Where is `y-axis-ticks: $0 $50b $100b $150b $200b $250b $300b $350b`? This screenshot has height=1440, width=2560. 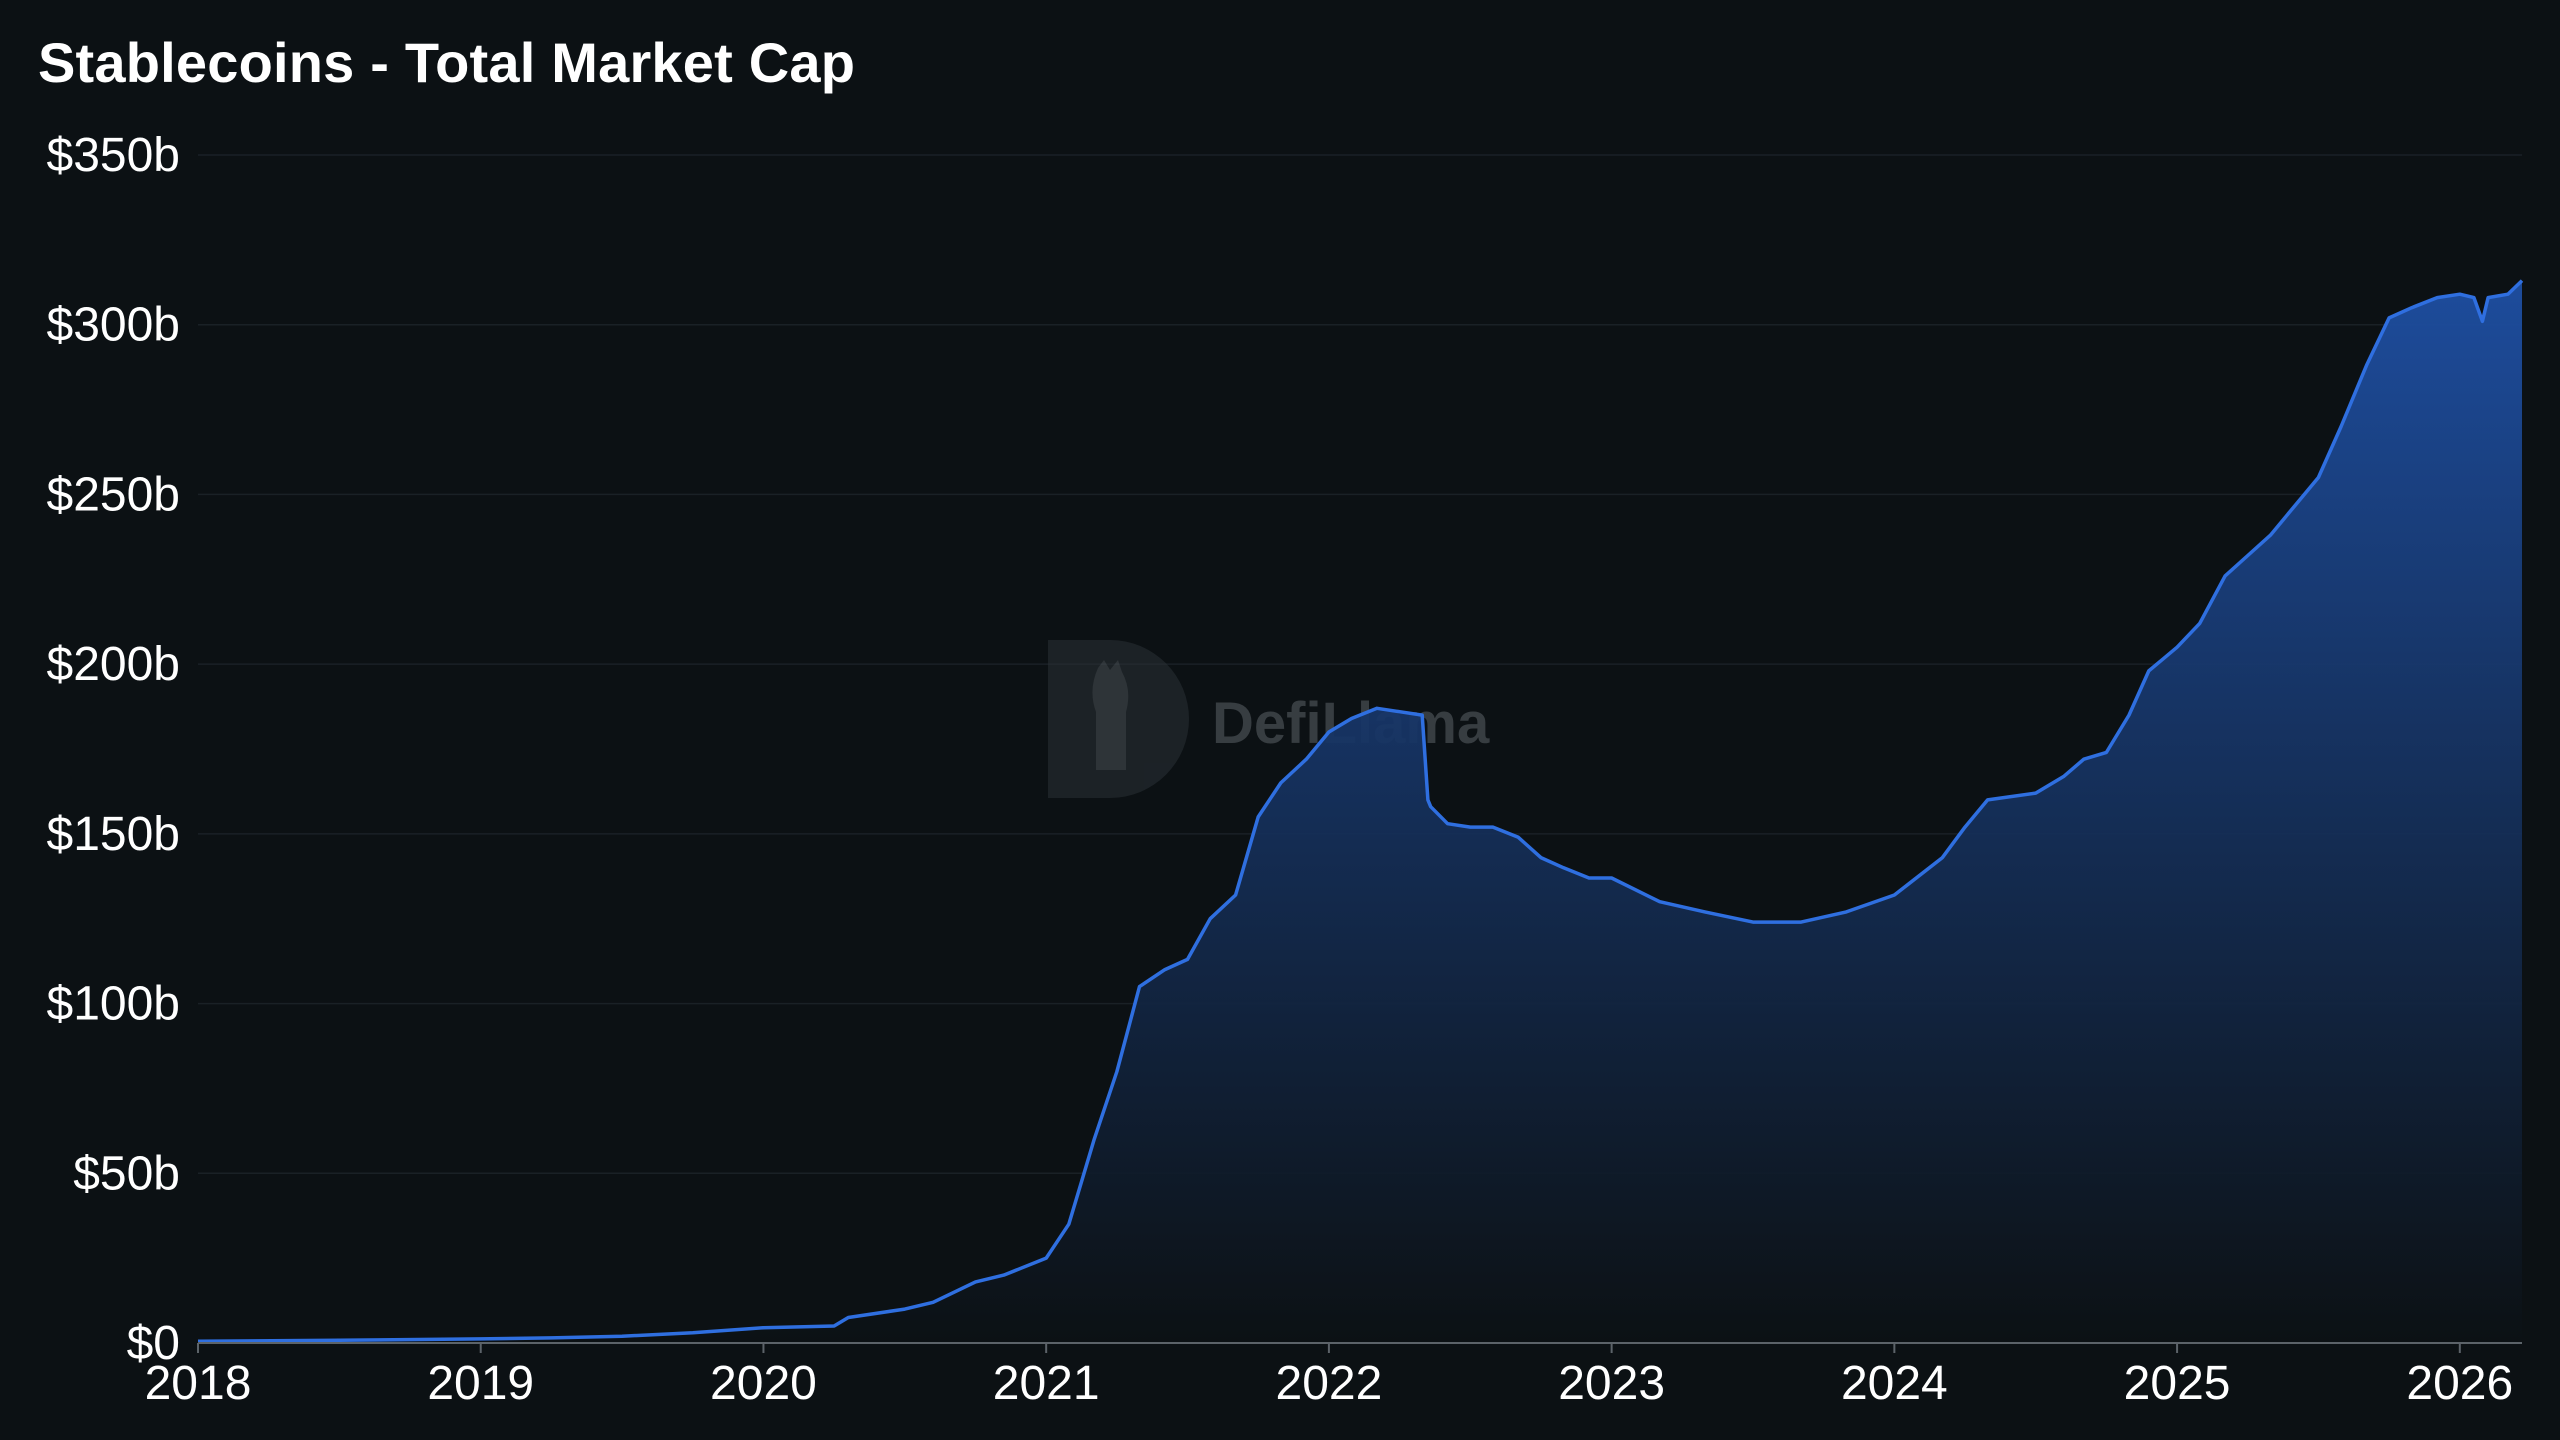 y-axis-ticks: $0 $50b $100b $150b $200b $250b $300b $350b is located at coordinates (113, 749).